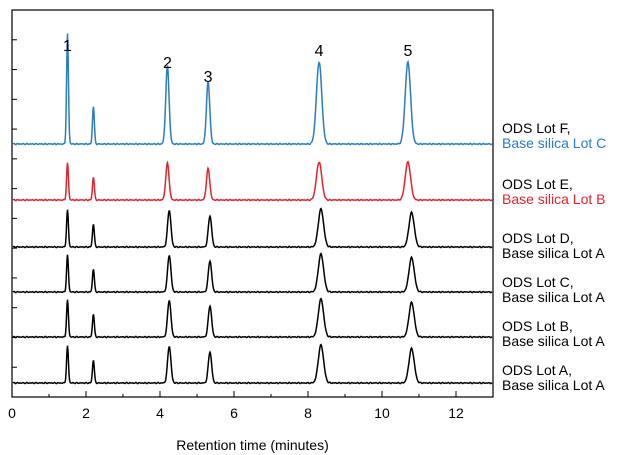 This screenshot has height=455, width=641. I want to click on x-tick-label: 0, so click(12, 413).